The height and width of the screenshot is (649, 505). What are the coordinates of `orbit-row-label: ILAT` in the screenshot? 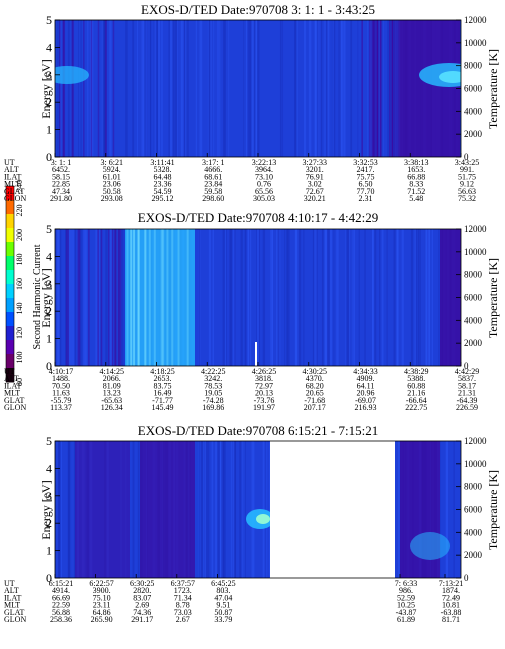 It's located at (12, 385).